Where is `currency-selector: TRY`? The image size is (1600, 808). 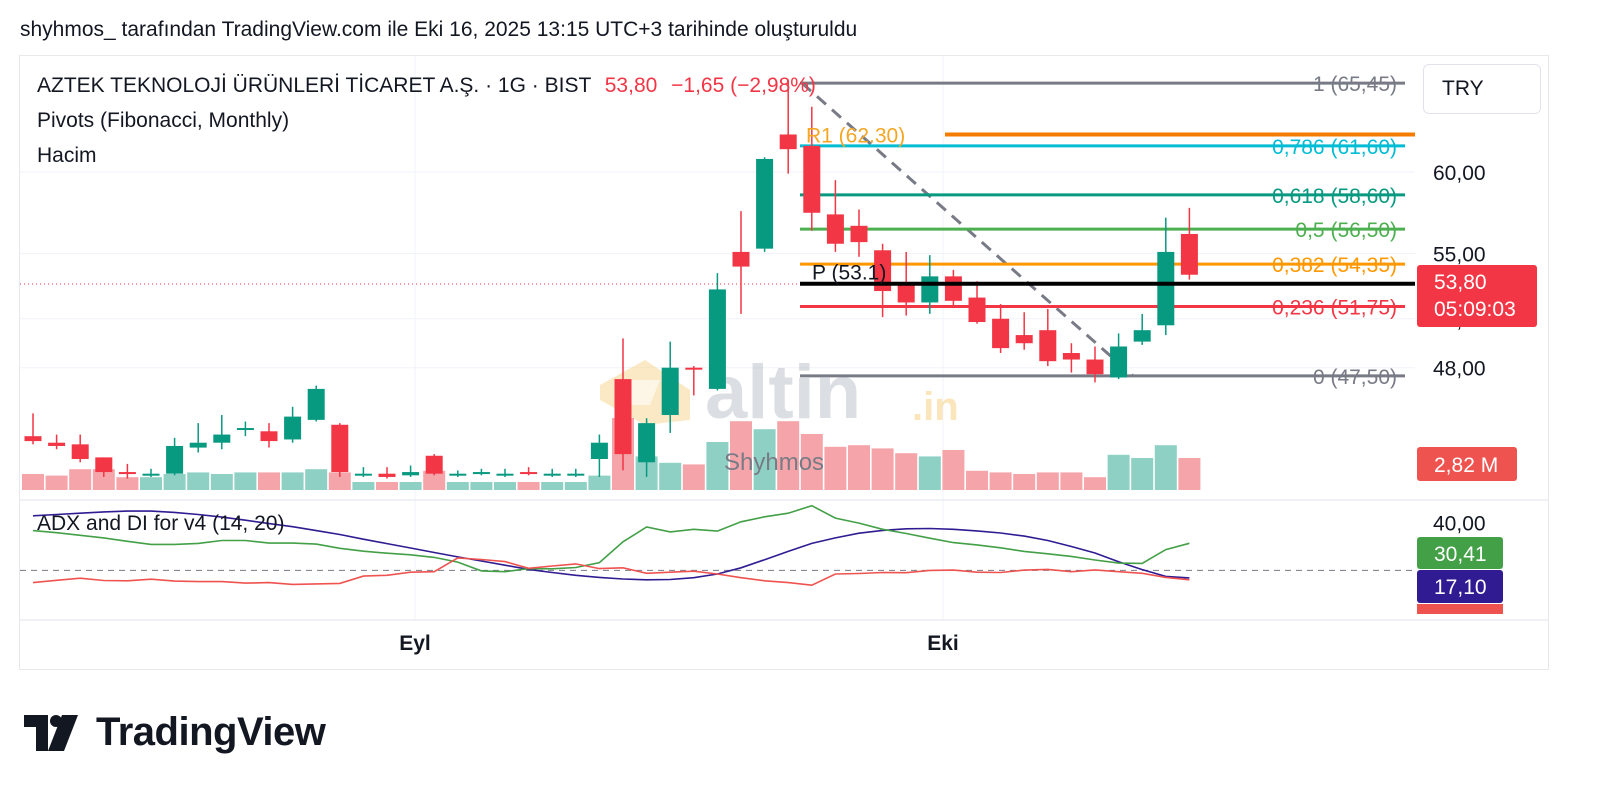 currency-selector: TRY is located at coordinates (1482, 89).